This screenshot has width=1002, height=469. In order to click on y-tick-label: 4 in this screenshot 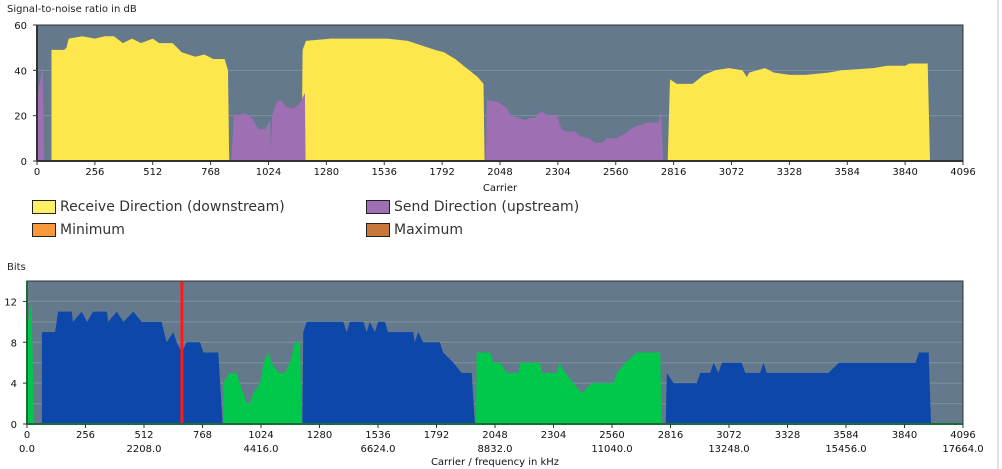, I will do `click(14, 384)`.